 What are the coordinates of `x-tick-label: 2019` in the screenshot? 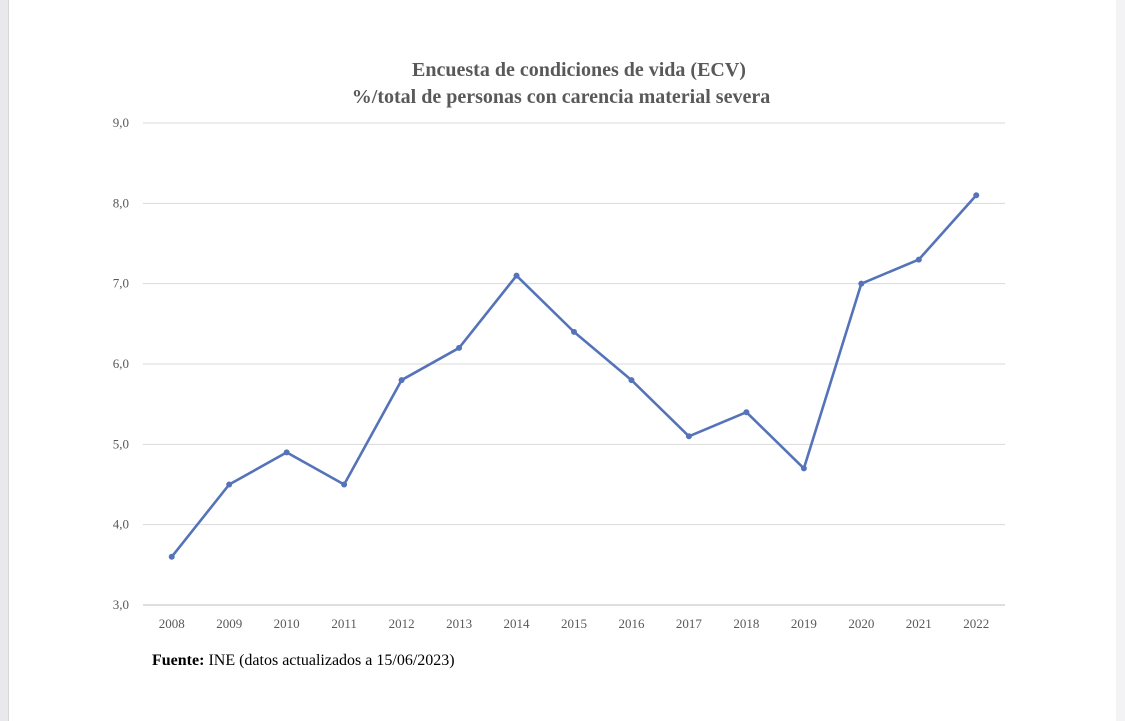 It's located at (804, 623).